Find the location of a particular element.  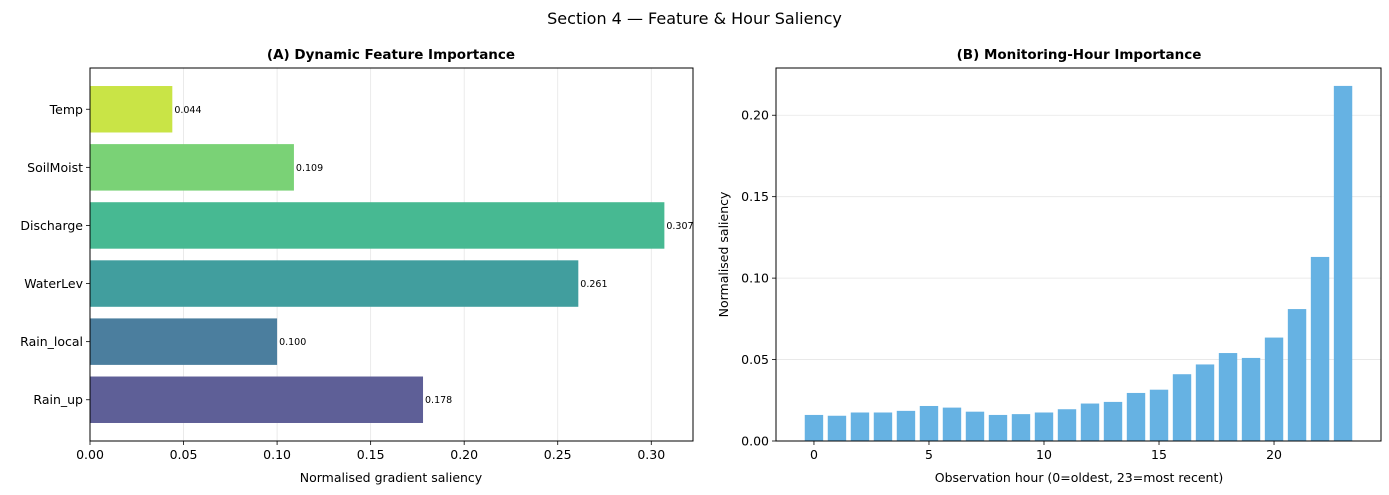

panel-a-x-ticks: 0.00 0.05 0.10 0.15 0.20 0.25 0.30 is located at coordinates (370, 451).